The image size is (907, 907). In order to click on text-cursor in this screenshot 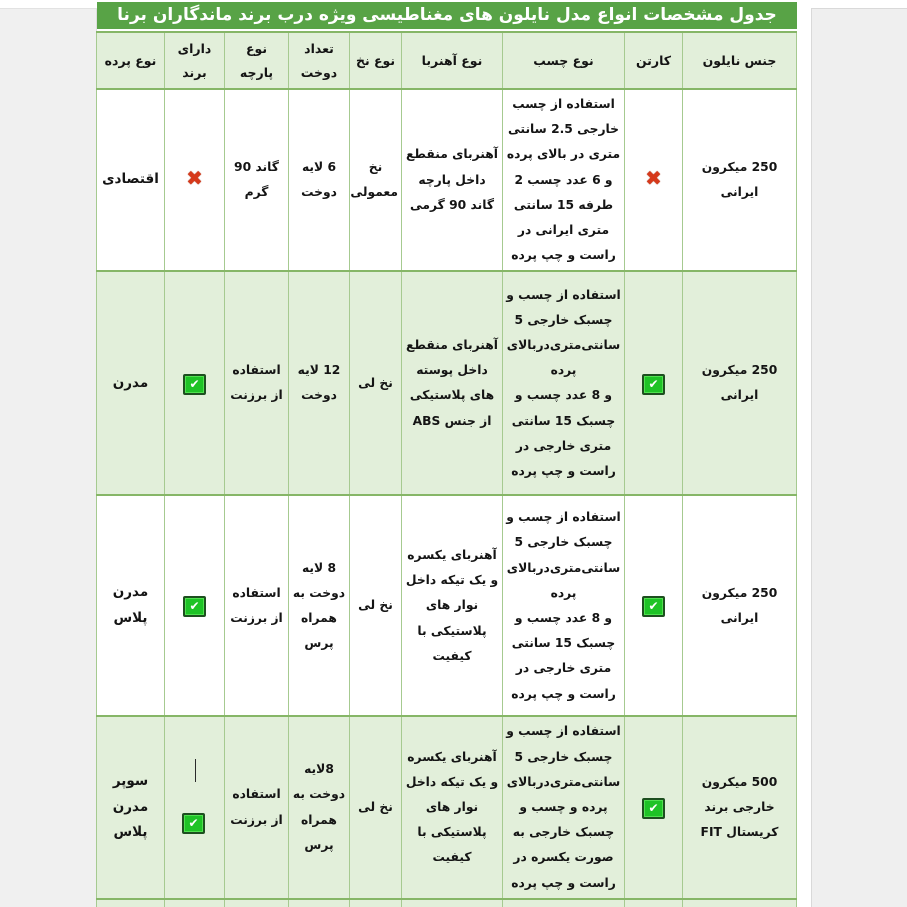, I will do `click(195, 771)`.